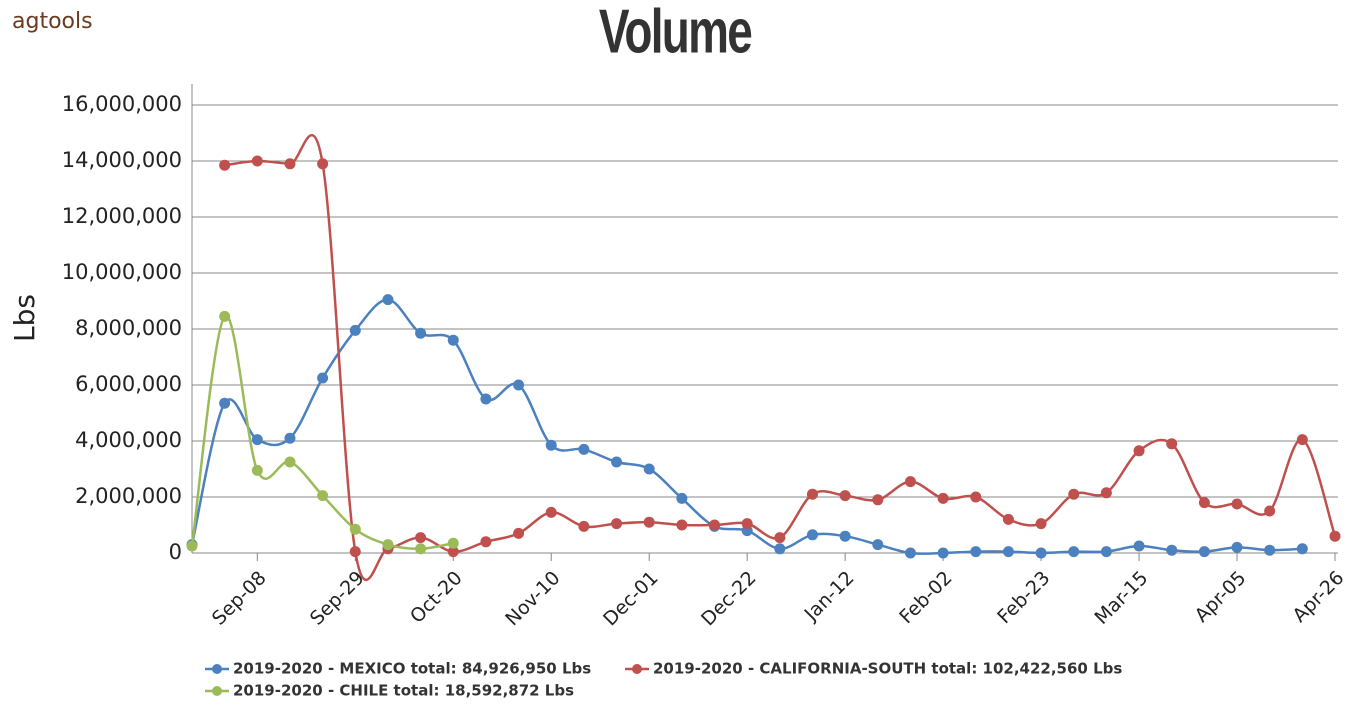 The height and width of the screenshot is (707, 1351). I want to click on x-tick-label: Sep-08, so click(239, 598).